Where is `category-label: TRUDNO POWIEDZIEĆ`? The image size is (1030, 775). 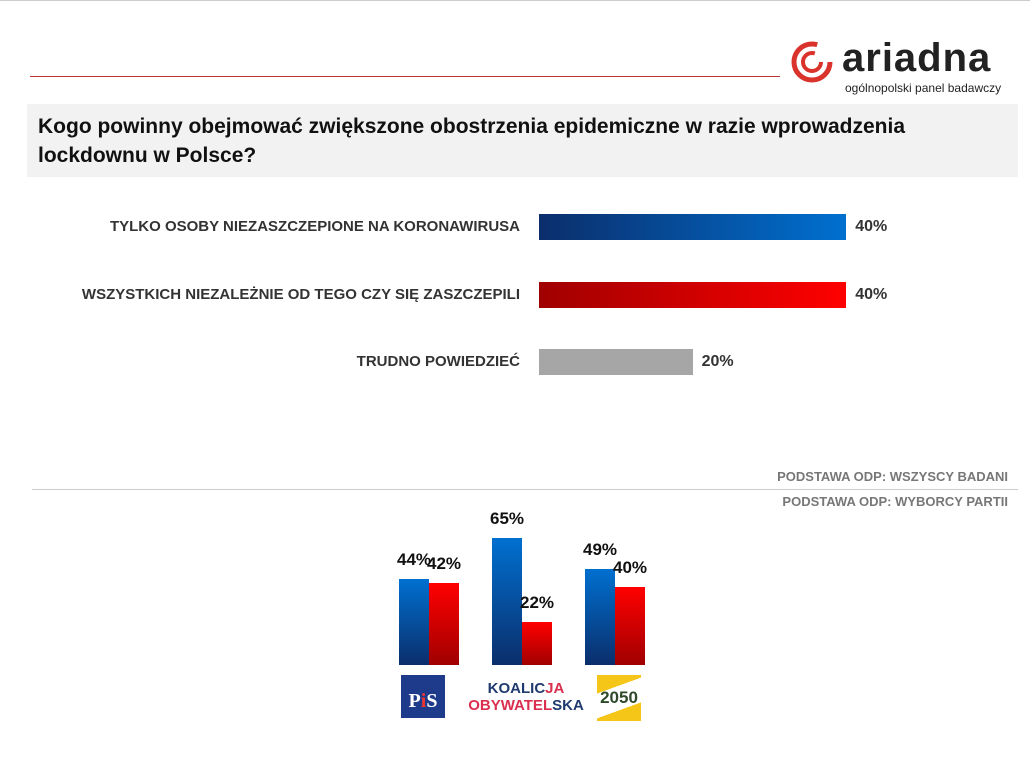
category-label: TRUDNO POWIEDZIEĆ is located at coordinates (438, 361).